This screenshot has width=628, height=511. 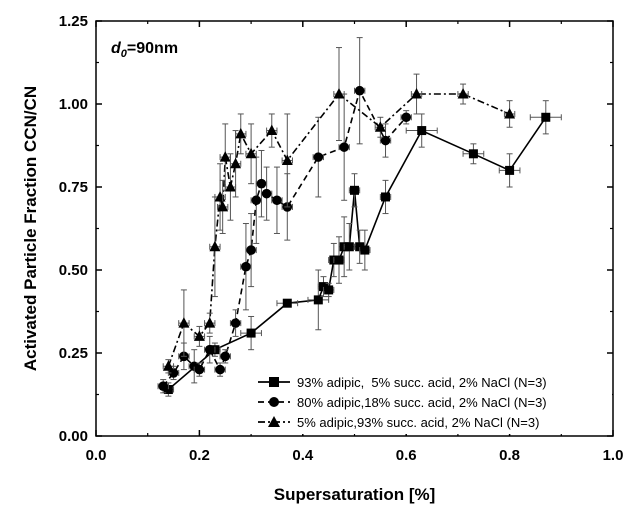 I want to click on x-tick-label: 0.0, so click(x=96, y=455).